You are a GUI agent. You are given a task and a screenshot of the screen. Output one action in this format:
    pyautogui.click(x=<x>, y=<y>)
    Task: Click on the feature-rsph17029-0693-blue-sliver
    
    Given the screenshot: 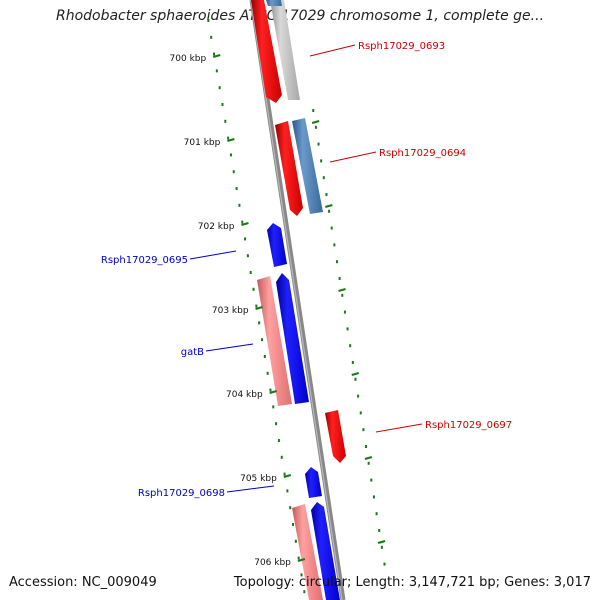 What is the action you would take?
    pyautogui.click(x=274, y=3)
    